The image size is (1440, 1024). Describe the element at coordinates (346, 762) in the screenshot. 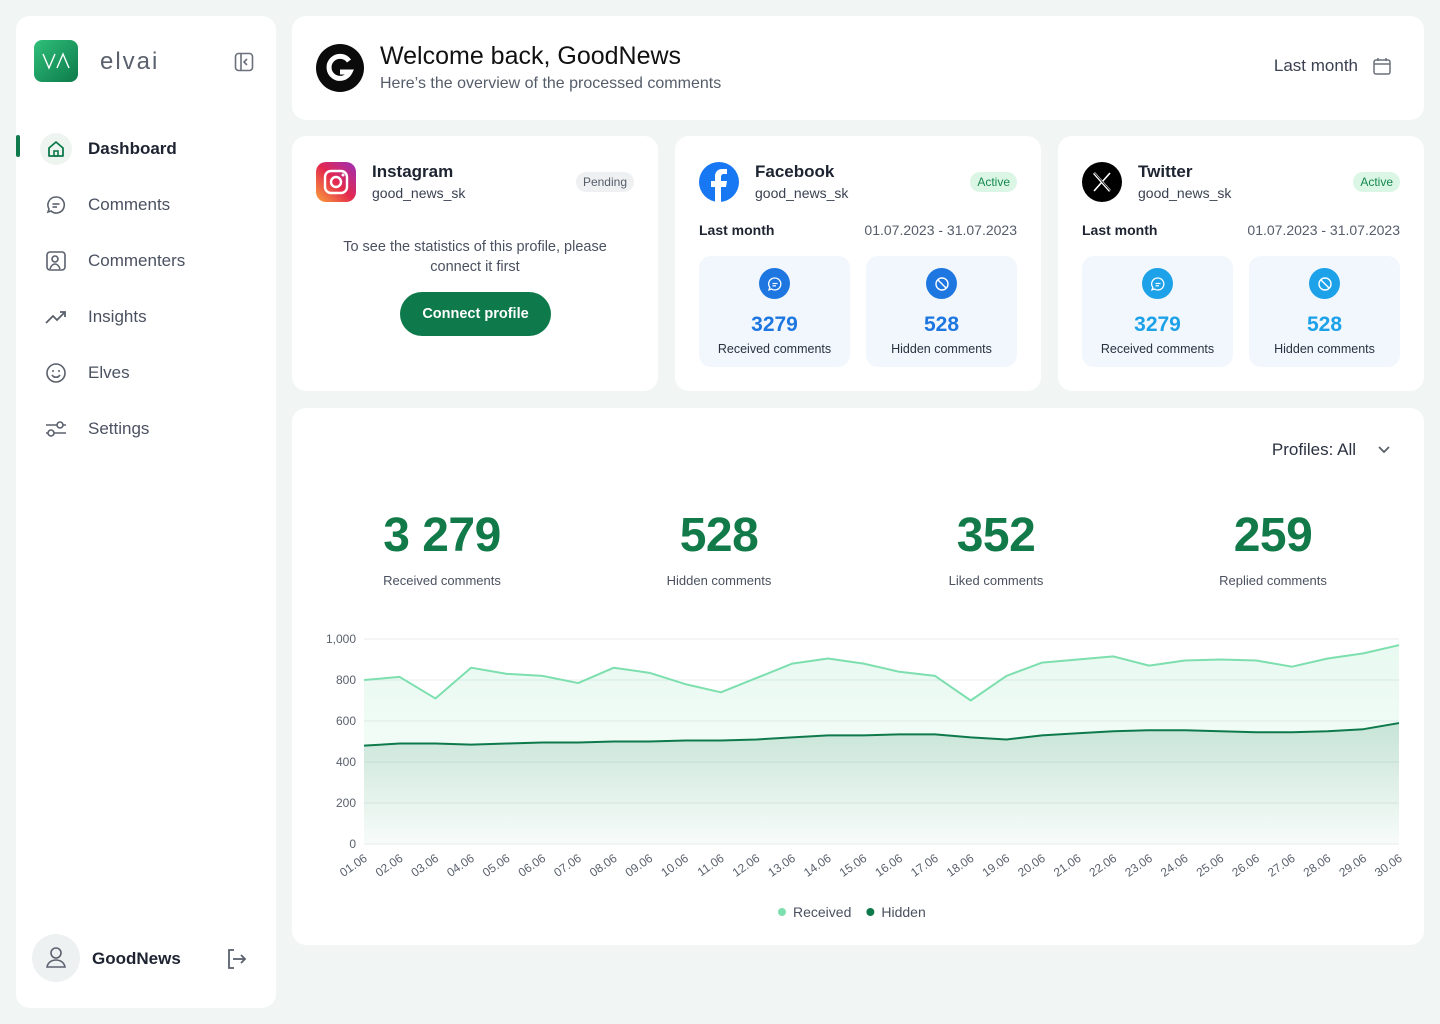

I see `y-tick-label: 400` at that location.